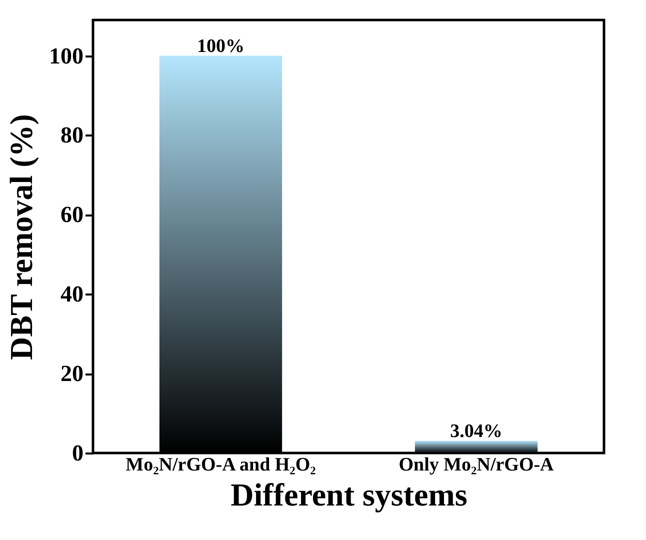 The width and height of the screenshot is (646, 540). I want to click on x-tick-label: Mo₂N/rGO-A and H₂O₂, so click(221, 465).